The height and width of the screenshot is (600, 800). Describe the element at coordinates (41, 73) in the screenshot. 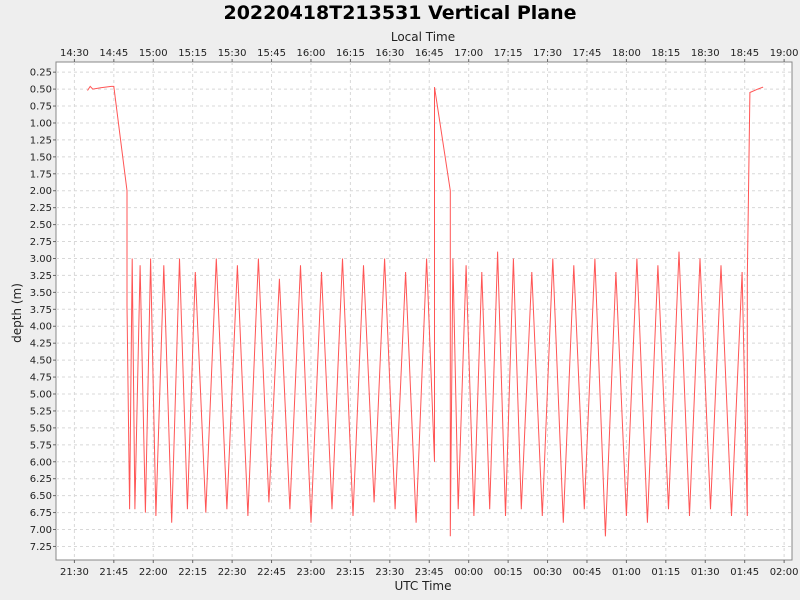

I see `y-tick-label: 0.25` at that location.